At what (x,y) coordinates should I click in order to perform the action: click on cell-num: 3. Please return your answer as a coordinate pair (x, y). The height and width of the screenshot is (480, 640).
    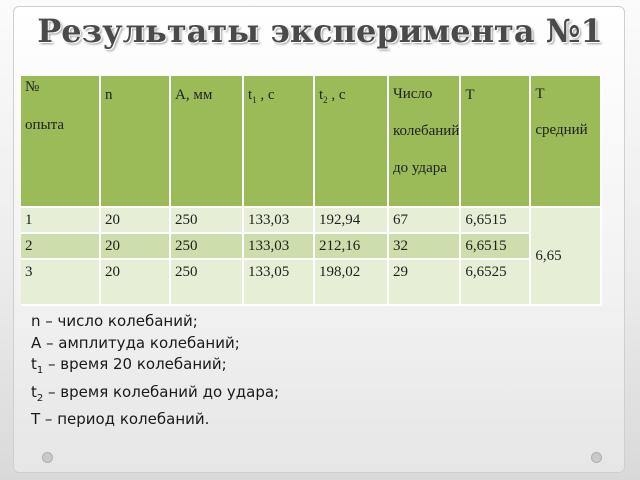
    Looking at the image, I should click on (61, 283).